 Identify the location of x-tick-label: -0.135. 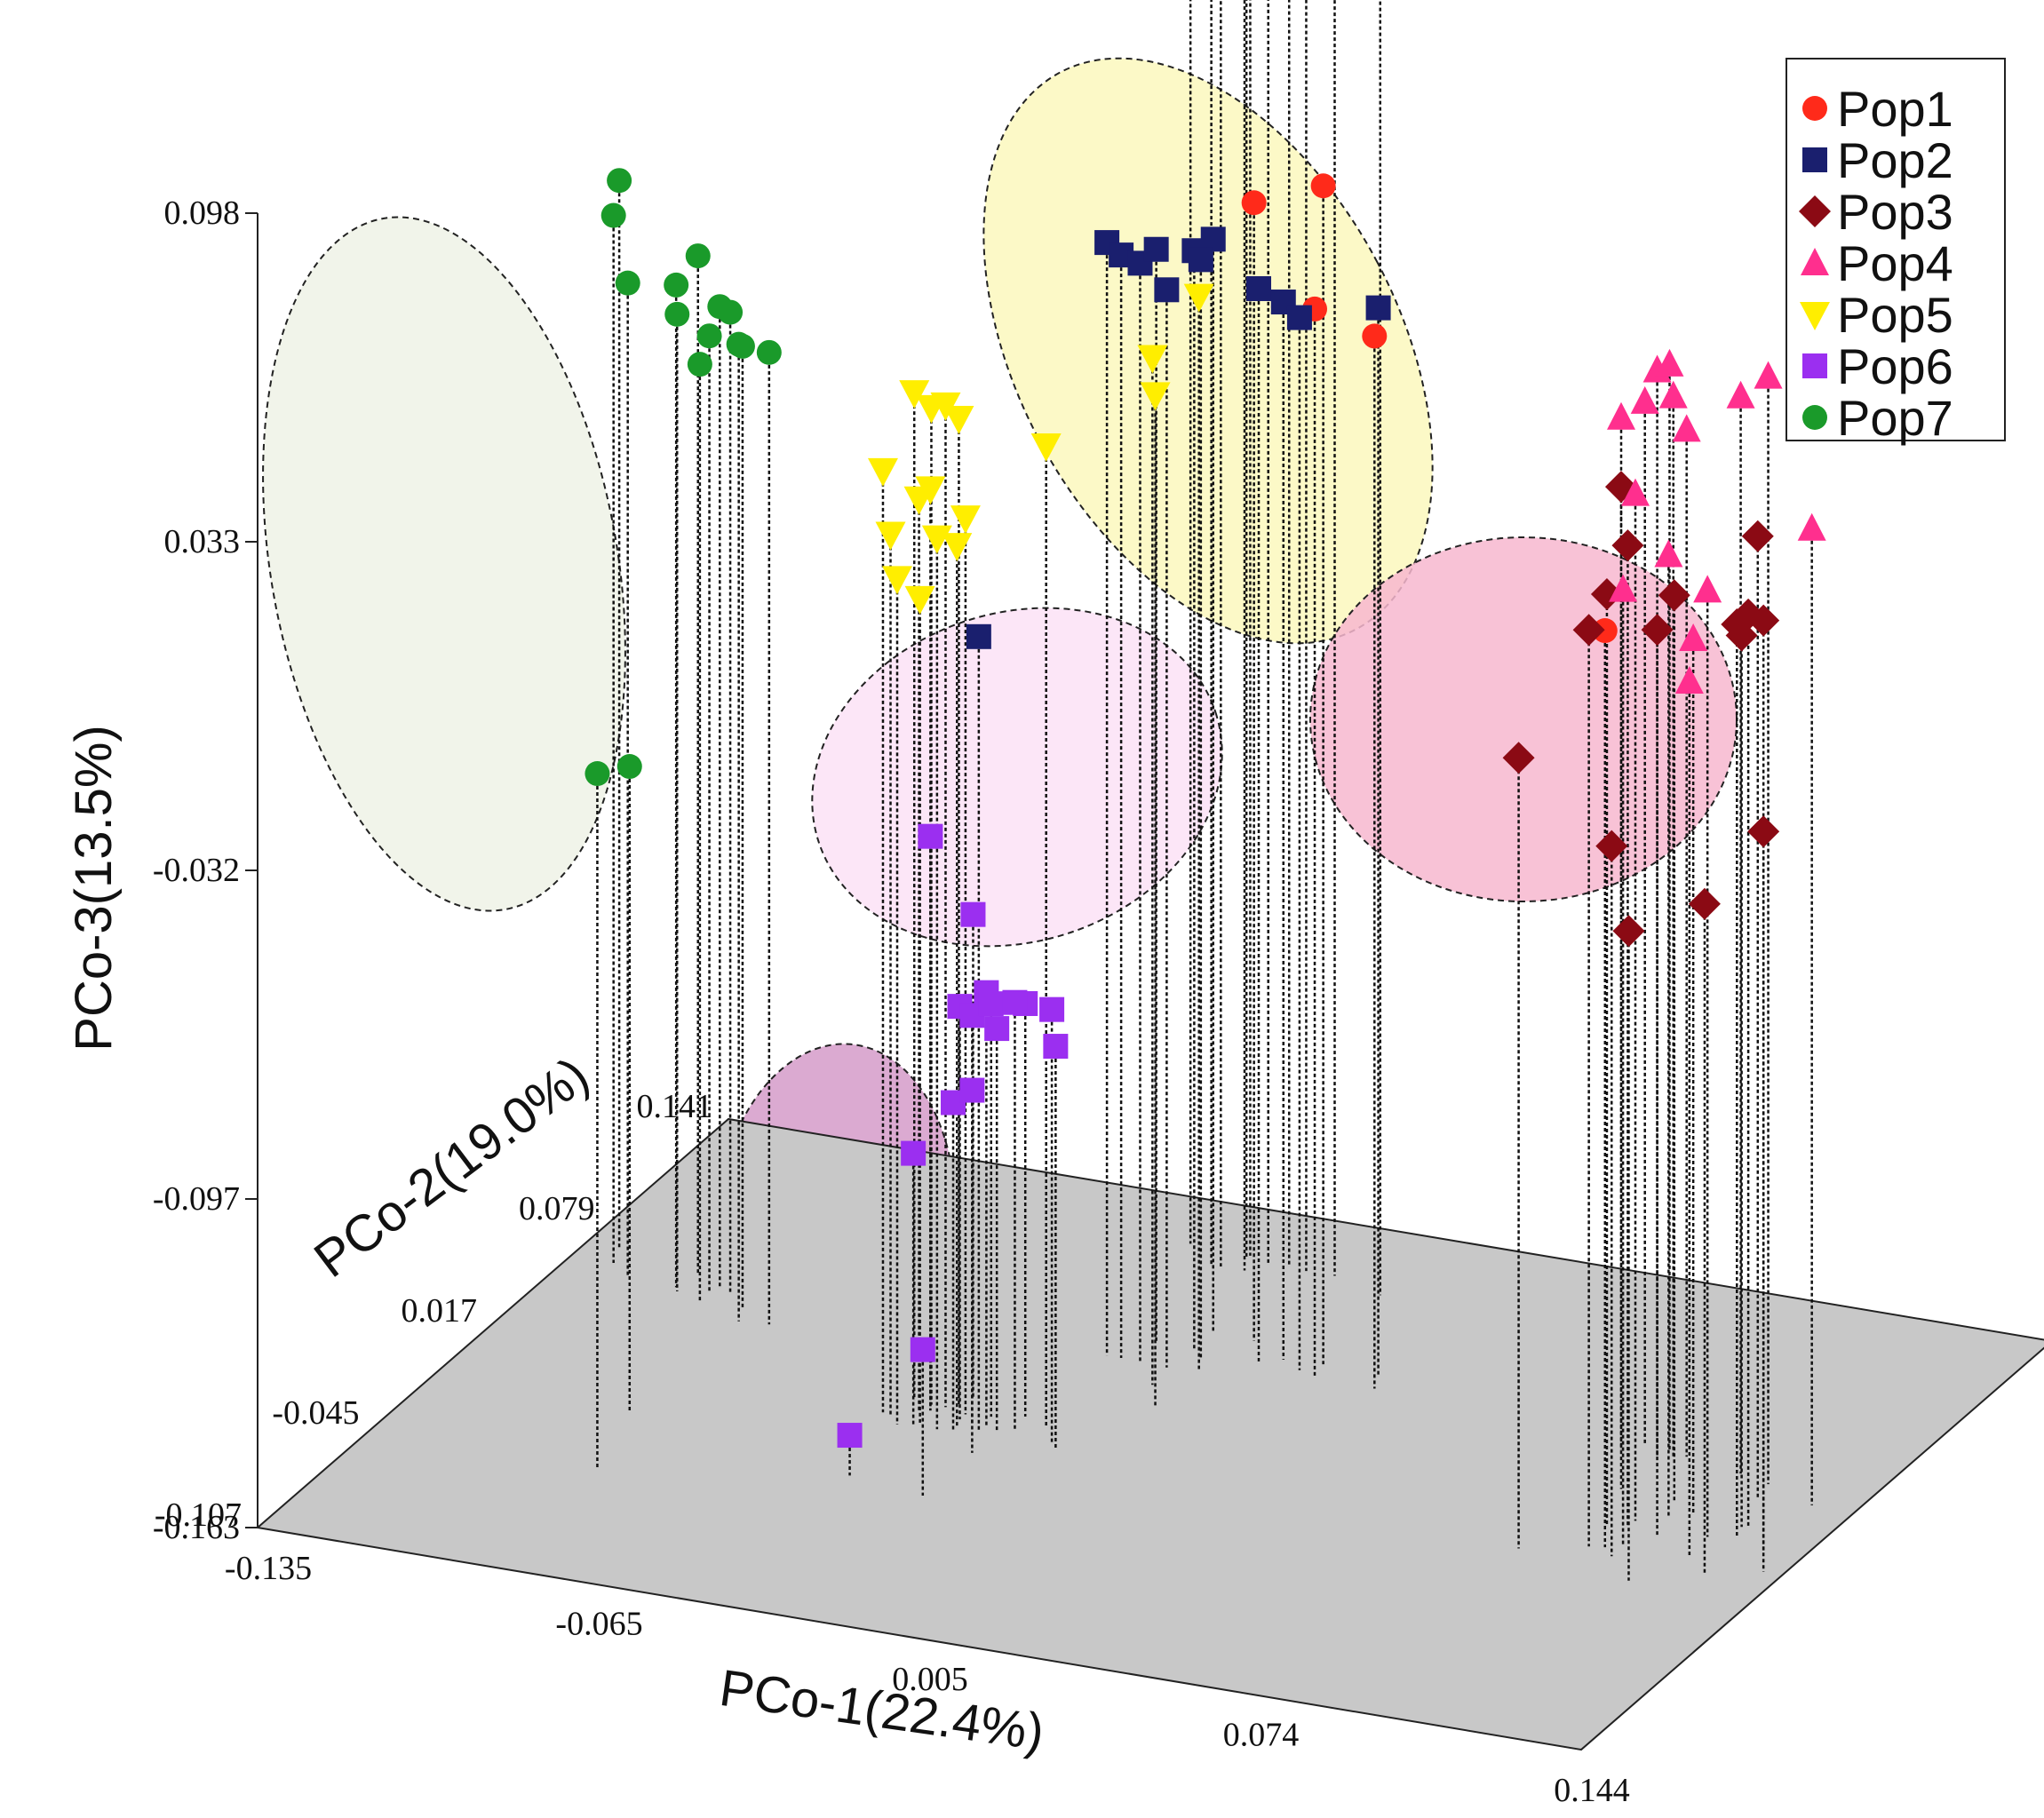
(268, 1569).